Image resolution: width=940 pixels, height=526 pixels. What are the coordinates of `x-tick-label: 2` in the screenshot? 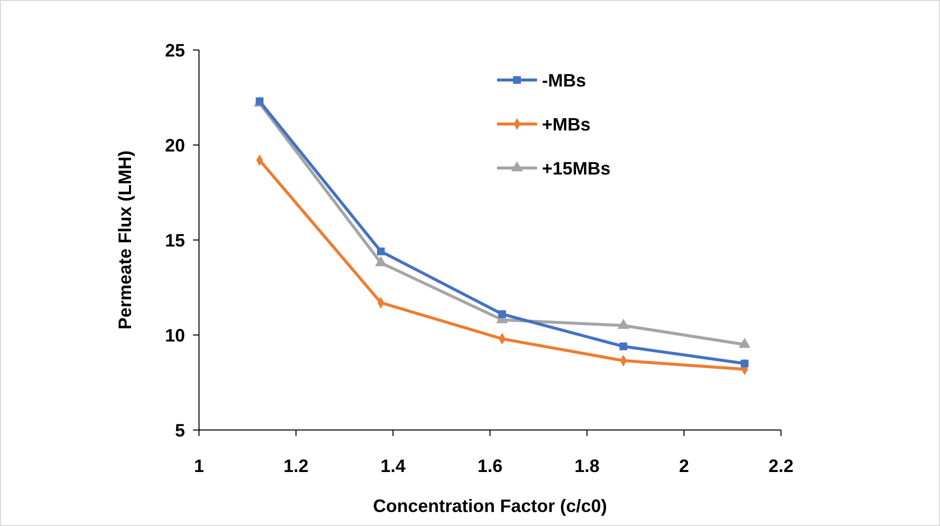 It's located at (684, 466).